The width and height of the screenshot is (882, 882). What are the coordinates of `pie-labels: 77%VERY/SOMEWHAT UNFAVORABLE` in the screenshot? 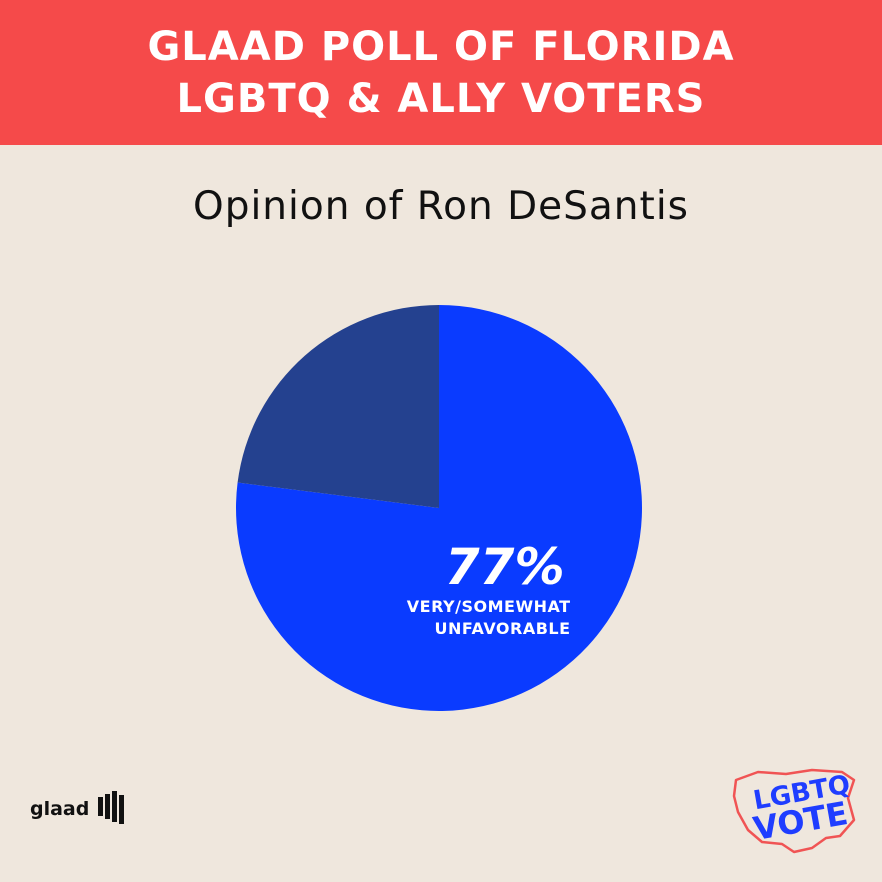 It's located at (489, 588).